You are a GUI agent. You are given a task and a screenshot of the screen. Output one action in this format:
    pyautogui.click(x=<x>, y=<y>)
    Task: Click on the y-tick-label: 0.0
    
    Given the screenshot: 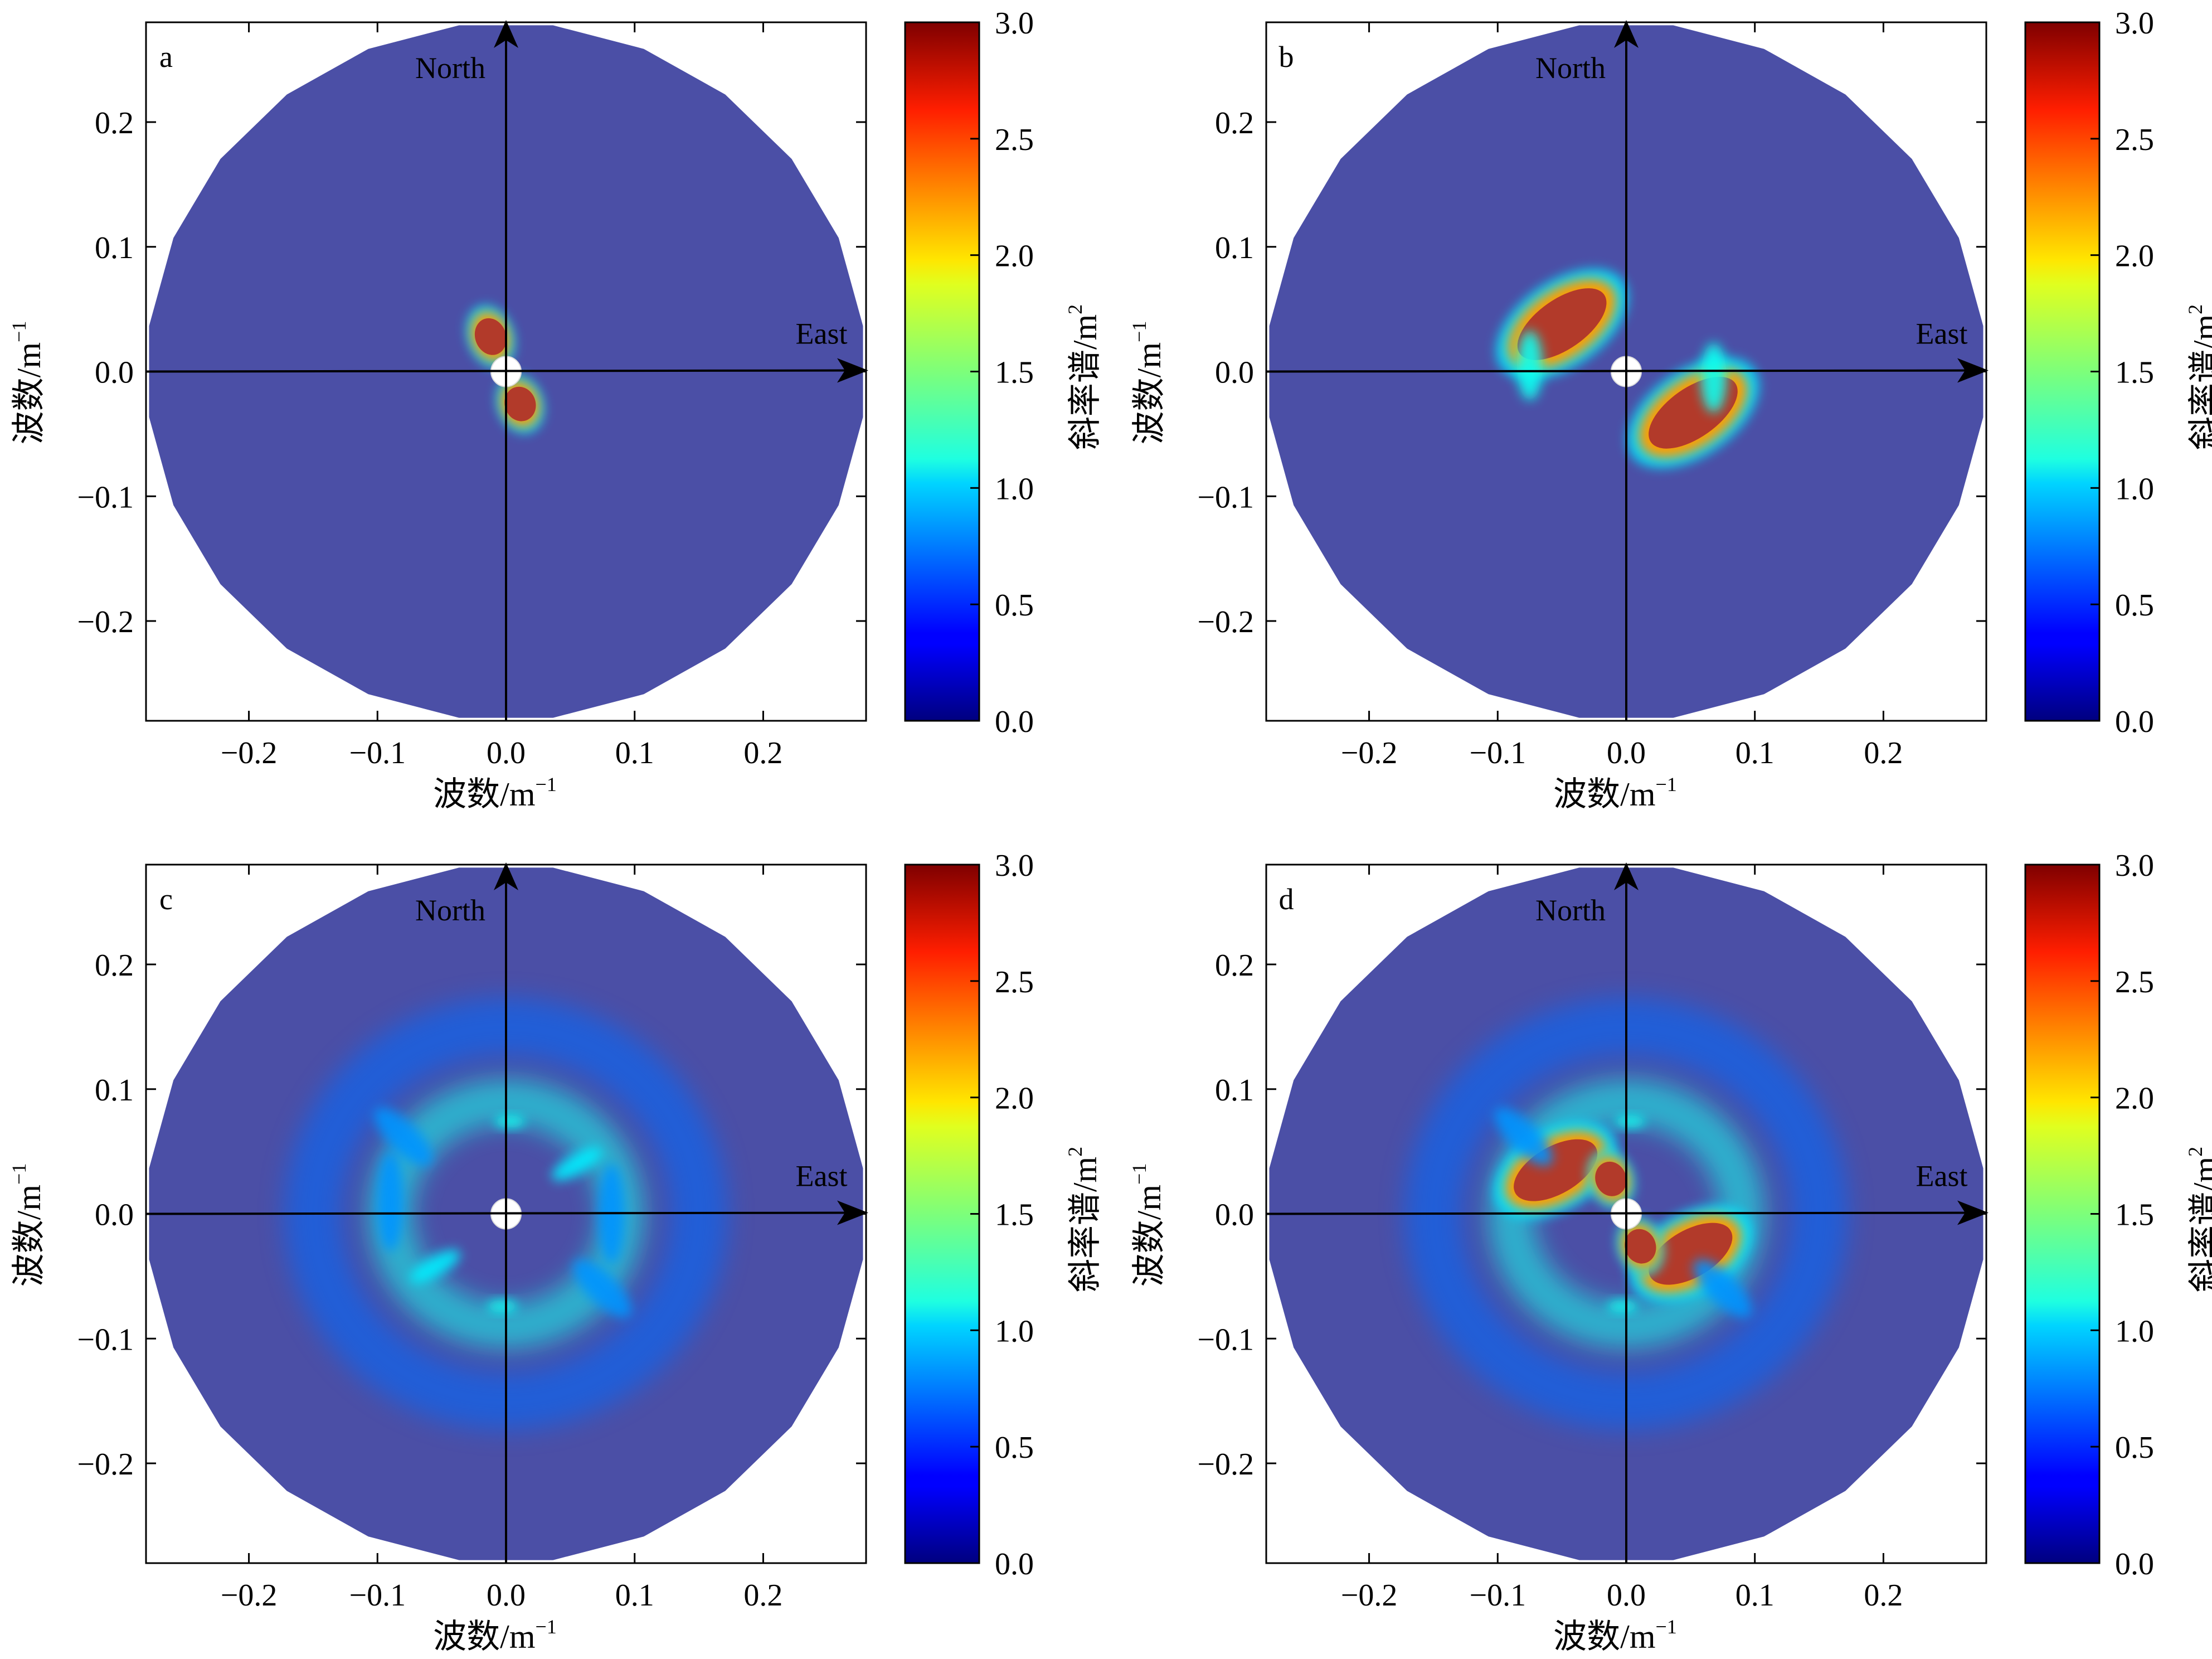 What is the action you would take?
    pyautogui.click(x=114, y=373)
    